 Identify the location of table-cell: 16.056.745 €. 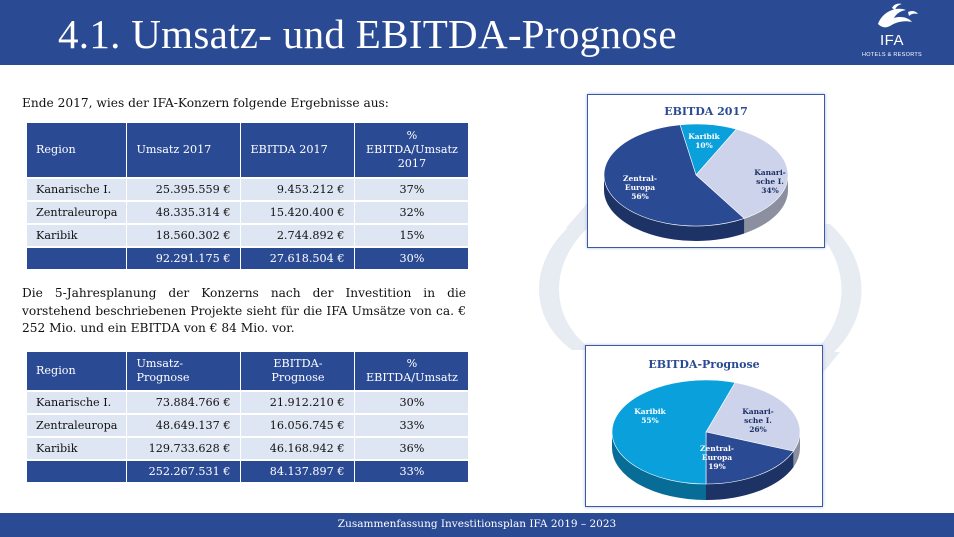
(298, 425).